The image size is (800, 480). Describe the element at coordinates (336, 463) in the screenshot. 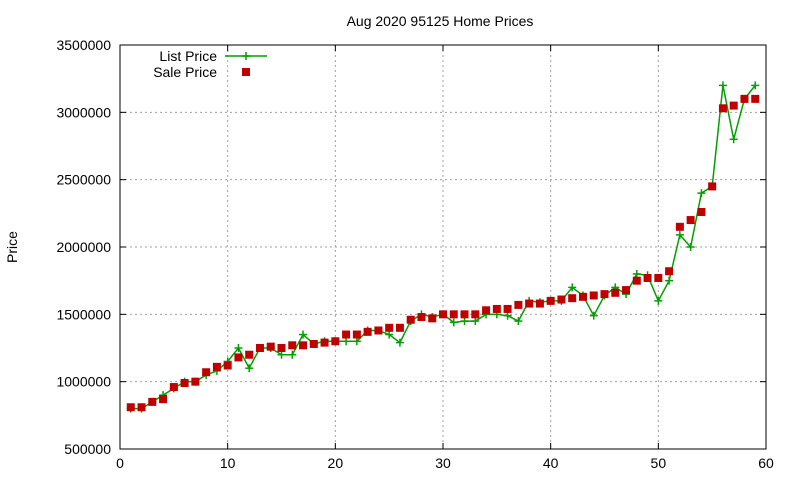

I see `x-tick-label: 20` at that location.